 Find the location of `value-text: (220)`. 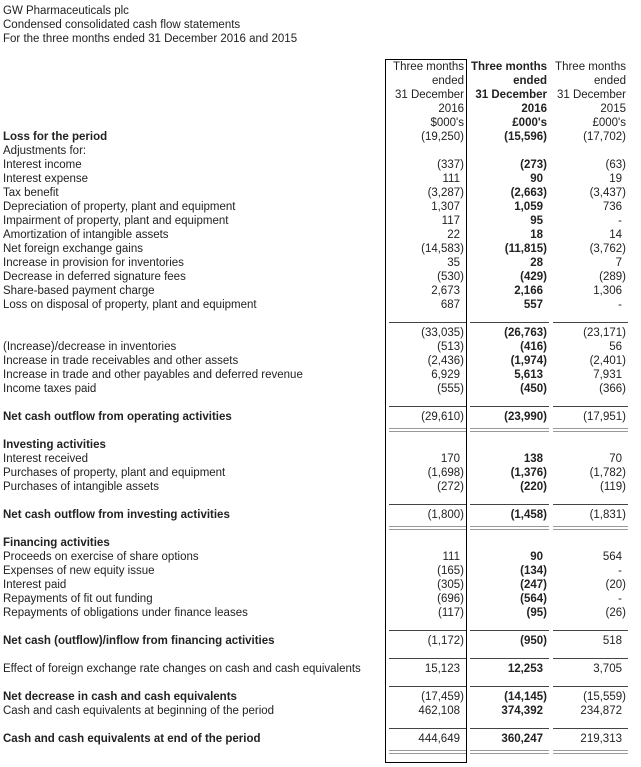

value-text: (220) is located at coordinates (533, 487).